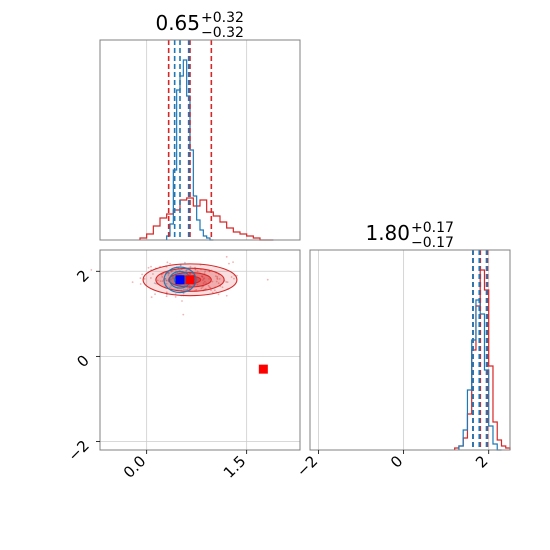 The height and width of the screenshot is (550, 550). What do you see at coordinates (235, 467) in the screenshot?
I see `x-tick-label: 1.5` at bounding box center [235, 467].